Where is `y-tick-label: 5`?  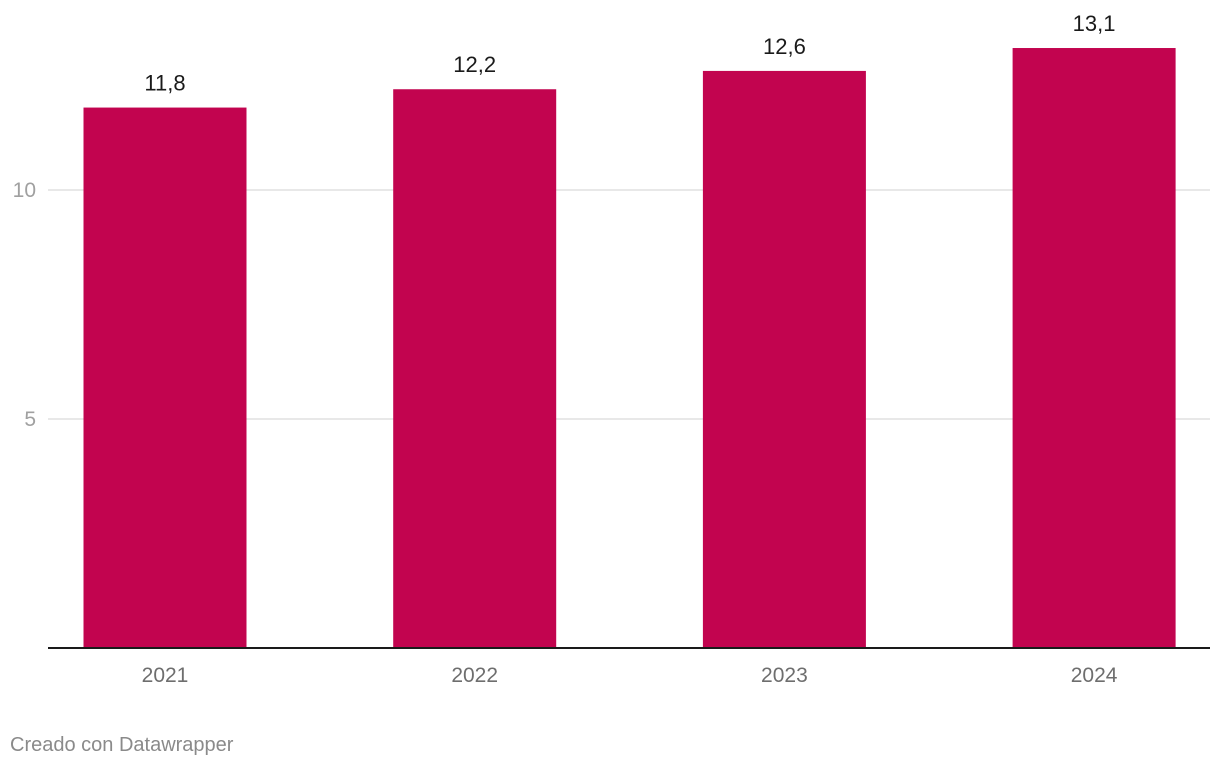
y-tick-label: 5 is located at coordinates (30, 419).